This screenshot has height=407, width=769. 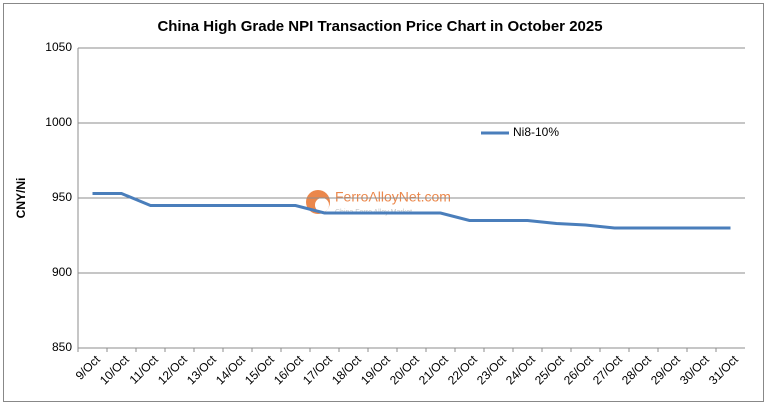 What do you see at coordinates (62, 197) in the screenshot?
I see `y-tick-label: 950` at bounding box center [62, 197].